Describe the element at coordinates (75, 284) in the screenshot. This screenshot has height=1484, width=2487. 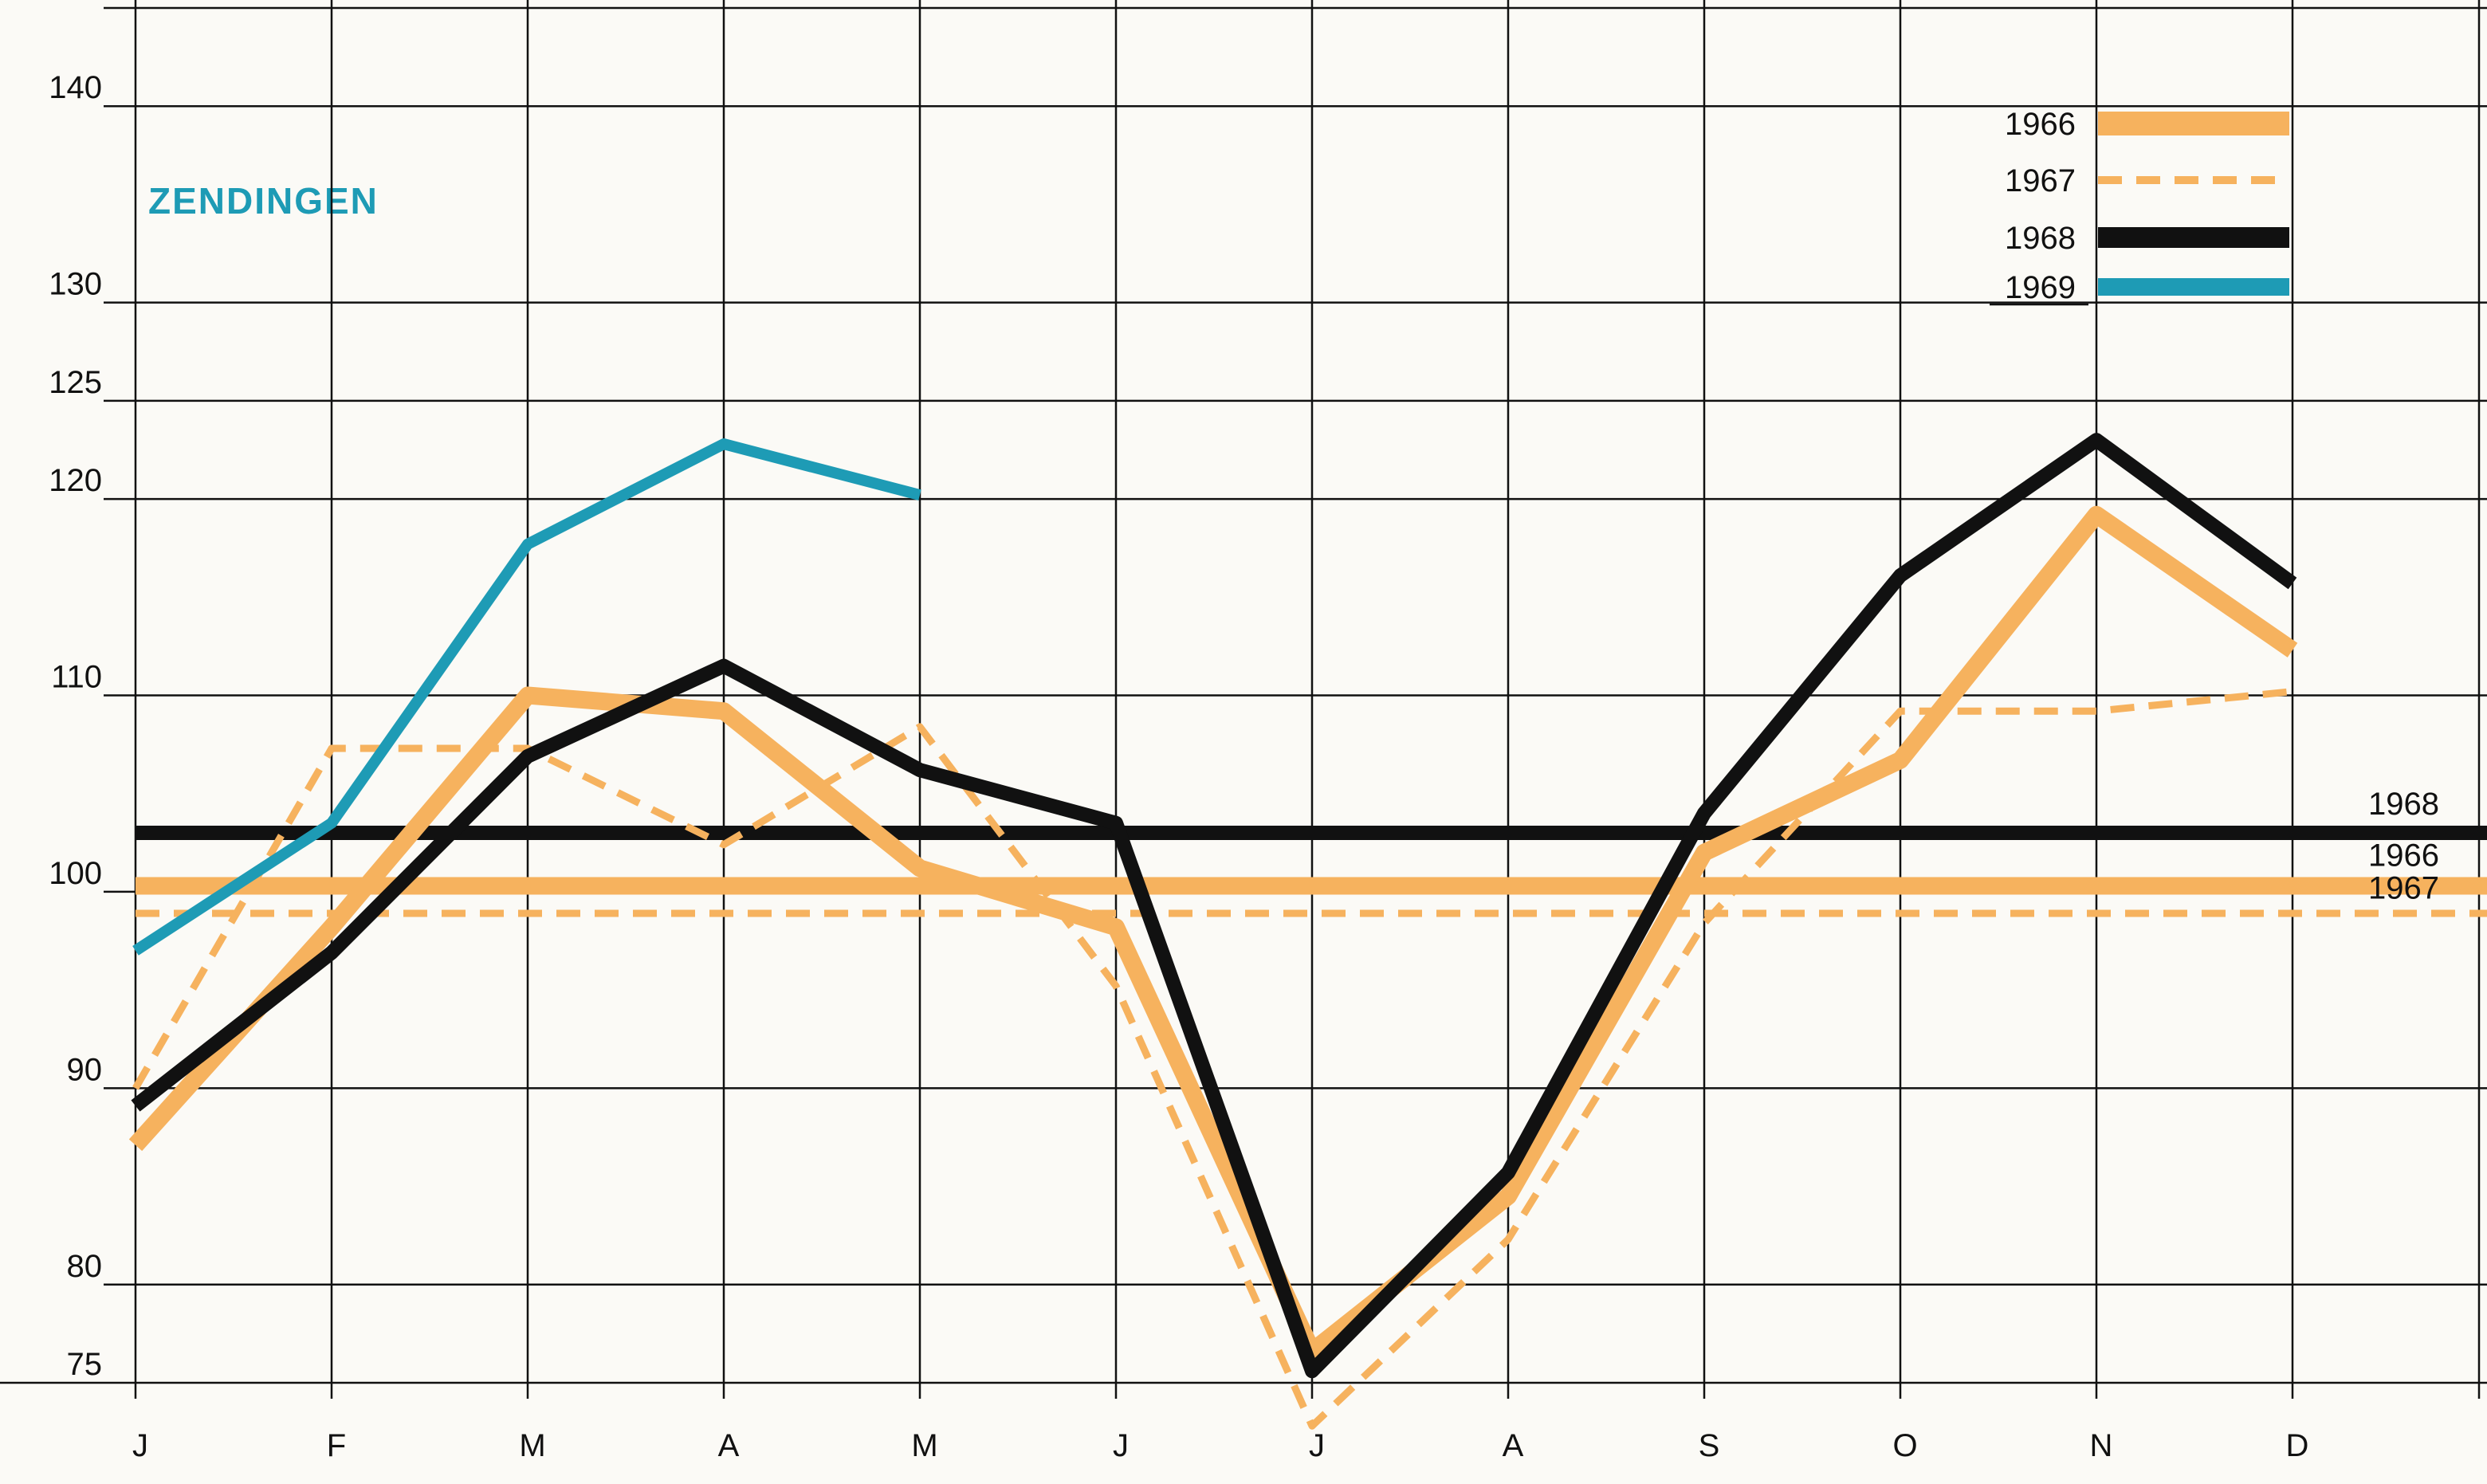
I see `y-tick-label: 130` at that location.